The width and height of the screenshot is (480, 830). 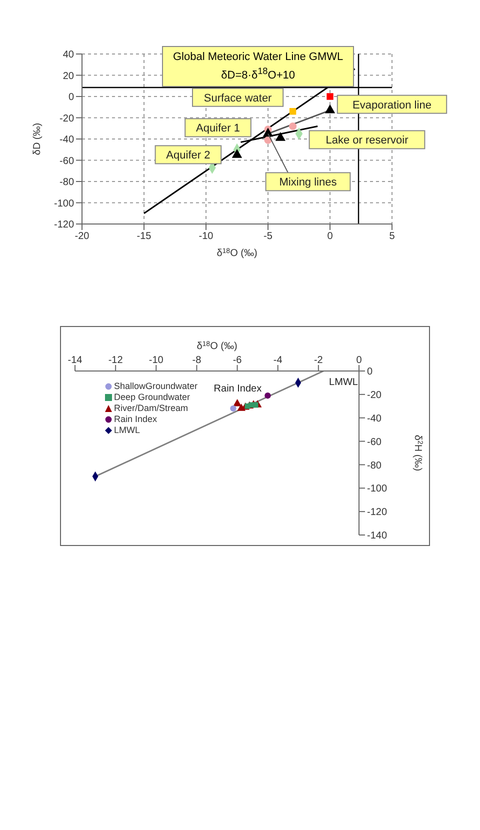 What do you see at coordinates (319, 360) in the screenshot?
I see `x-tick-label: -2` at bounding box center [319, 360].